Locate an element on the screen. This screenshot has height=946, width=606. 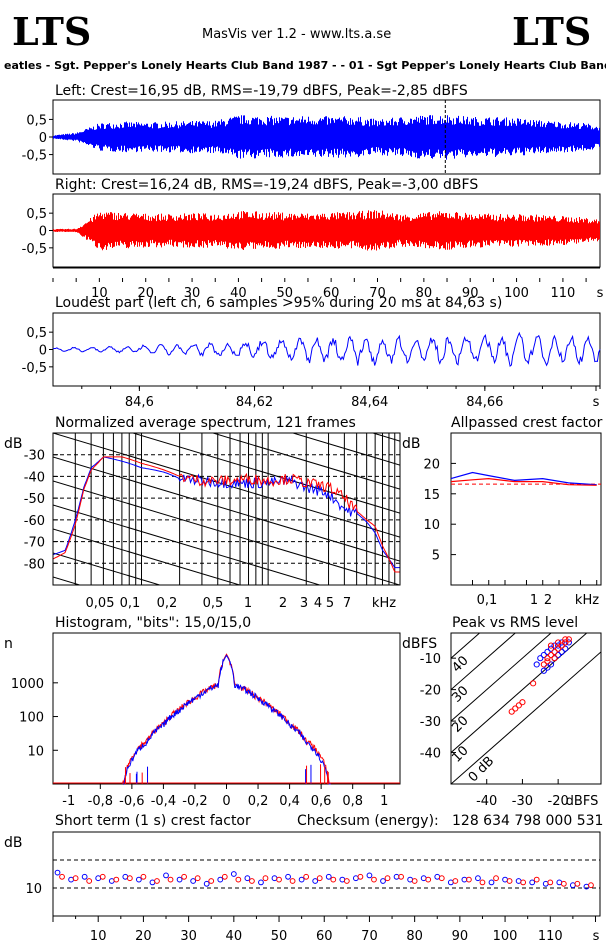
spectrum-title: Normalized average spectrum, 121 frames is located at coordinates (205, 423).